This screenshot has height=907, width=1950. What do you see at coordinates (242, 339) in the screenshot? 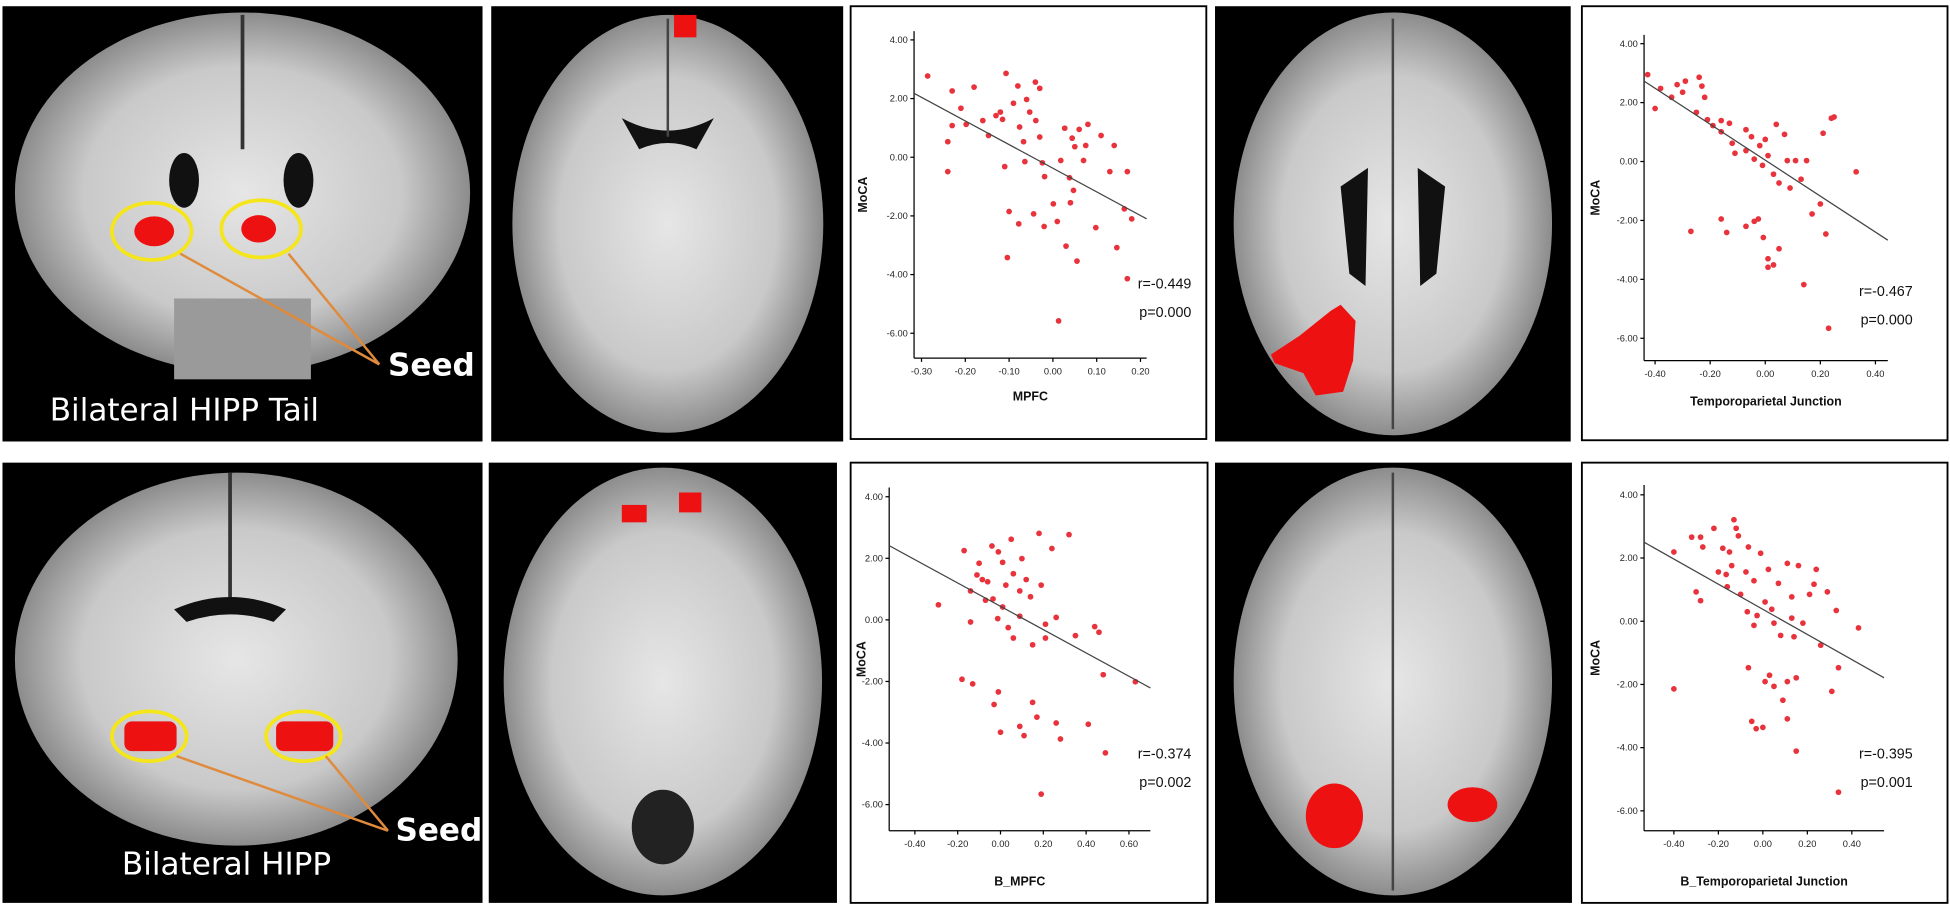
I see `brainstem` at bounding box center [242, 339].